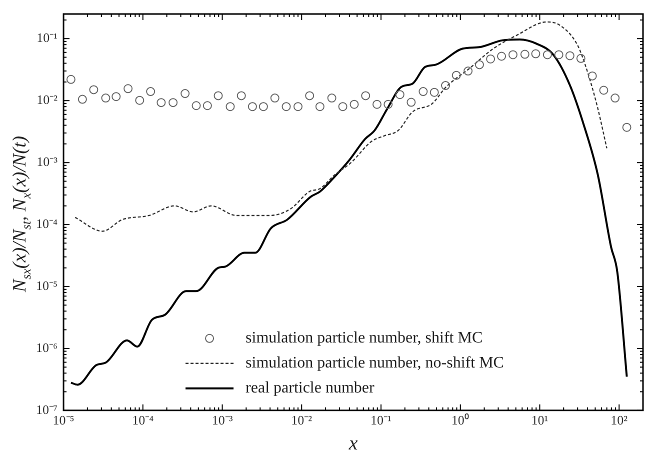  I want to click on x-tick-label: 10⁻², so click(301, 420).